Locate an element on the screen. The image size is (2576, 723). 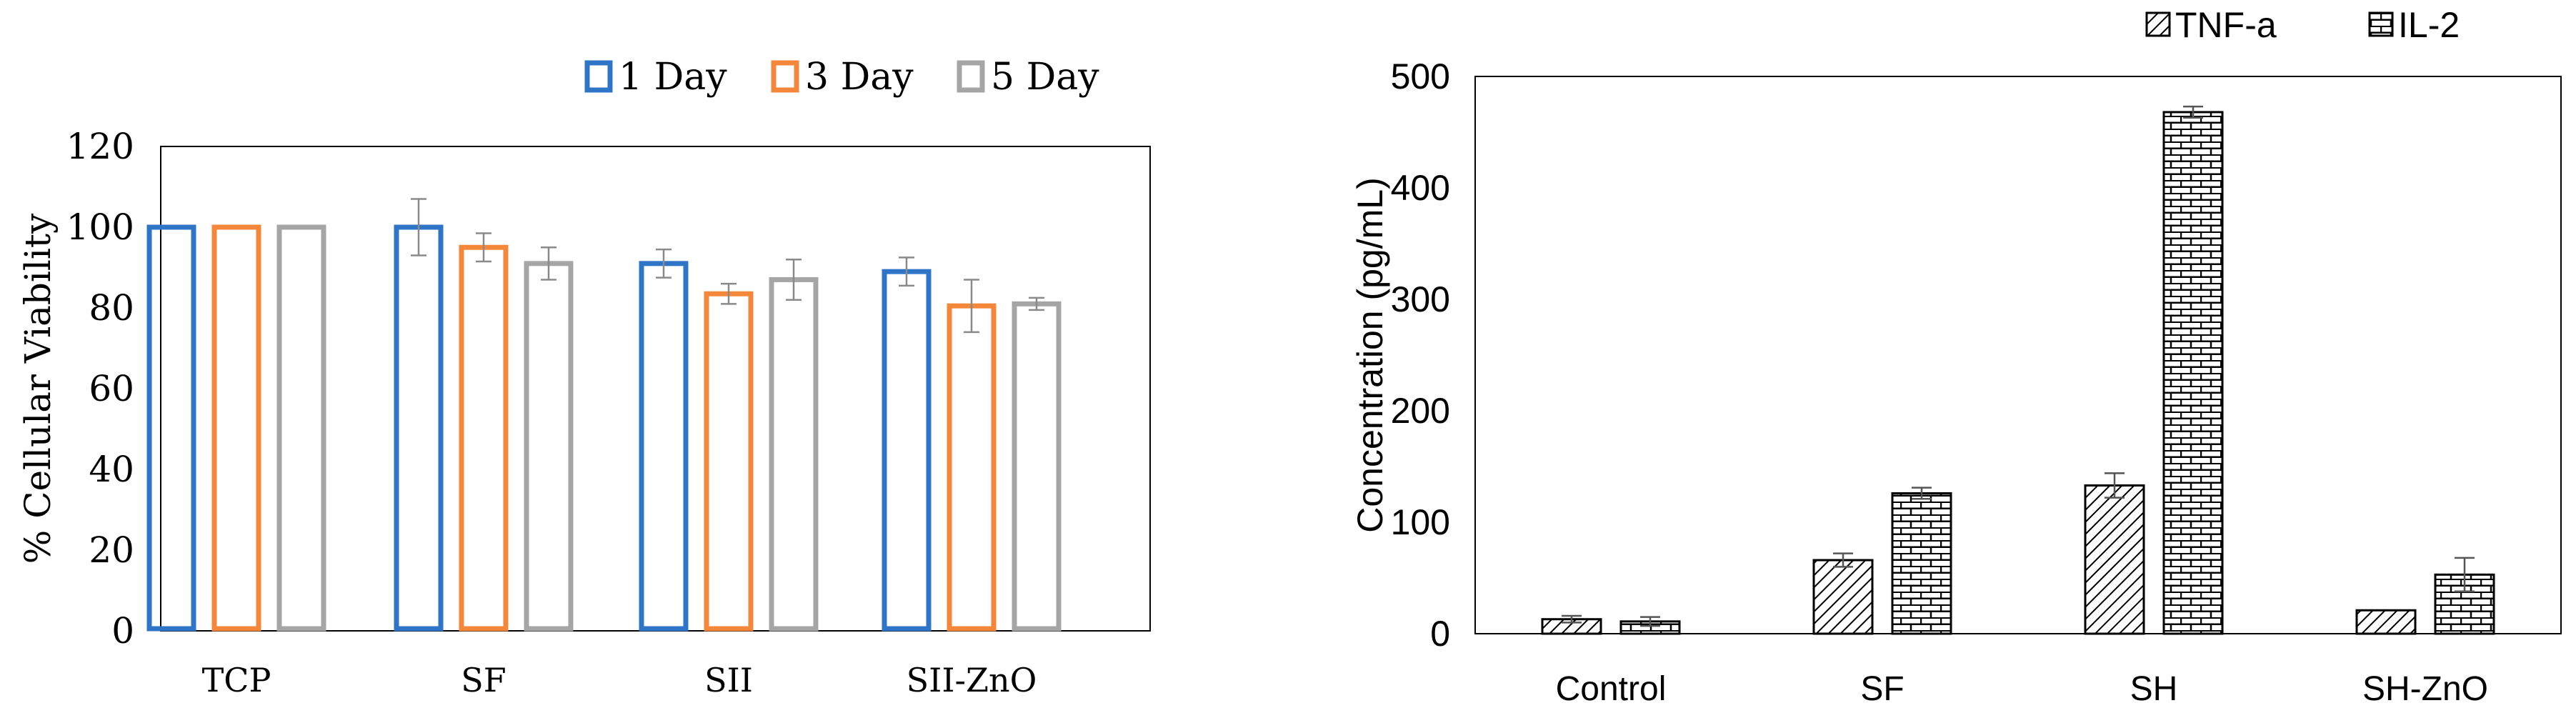
y-axis-ticks: 0 100 200 300 400 500 is located at coordinates (1421, 355).